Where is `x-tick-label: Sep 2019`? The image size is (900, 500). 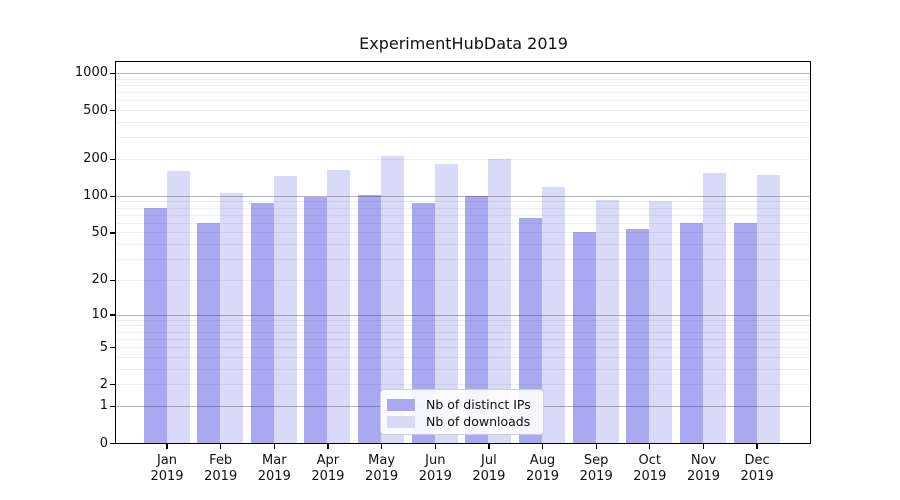
x-tick-label: Sep 2019 is located at coordinates (596, 468).